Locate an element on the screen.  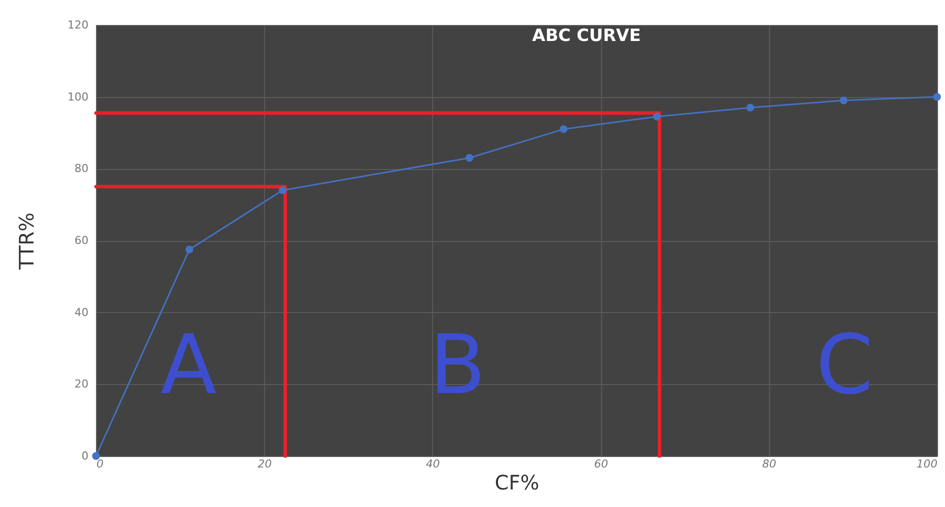
y-axis-title: TTR% is located at coordinates (26, 241).